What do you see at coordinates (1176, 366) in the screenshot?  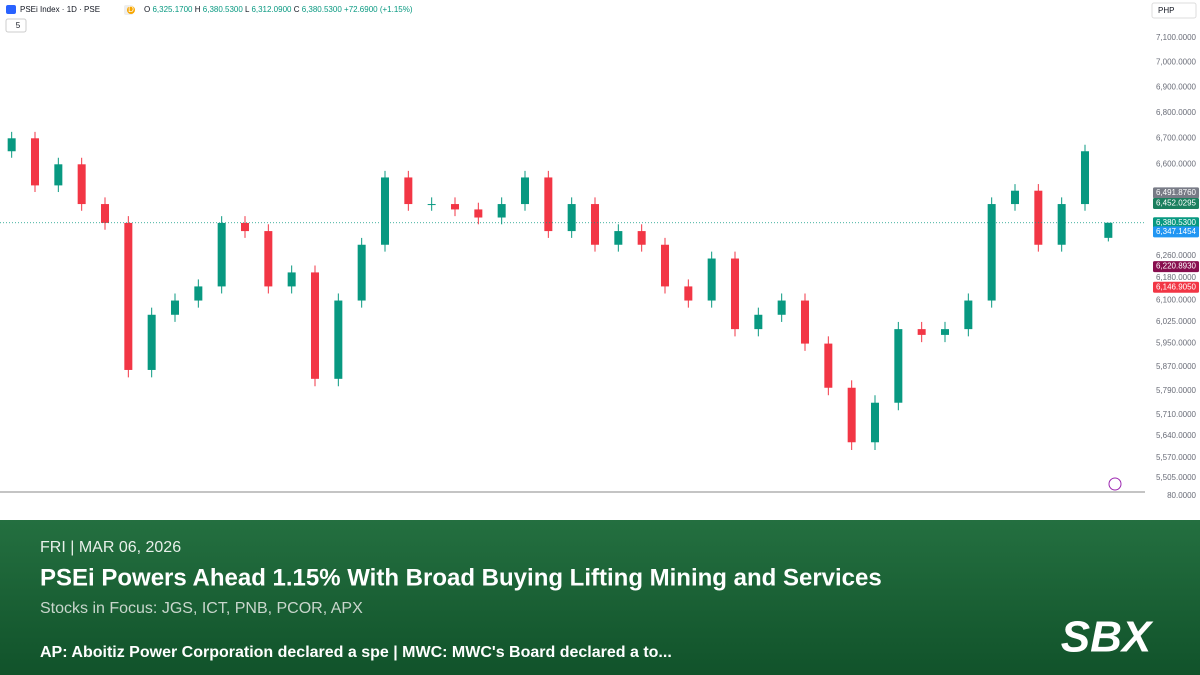 I see `y-tick-label: 5,870.0000` at bounding box center [1176, 366].